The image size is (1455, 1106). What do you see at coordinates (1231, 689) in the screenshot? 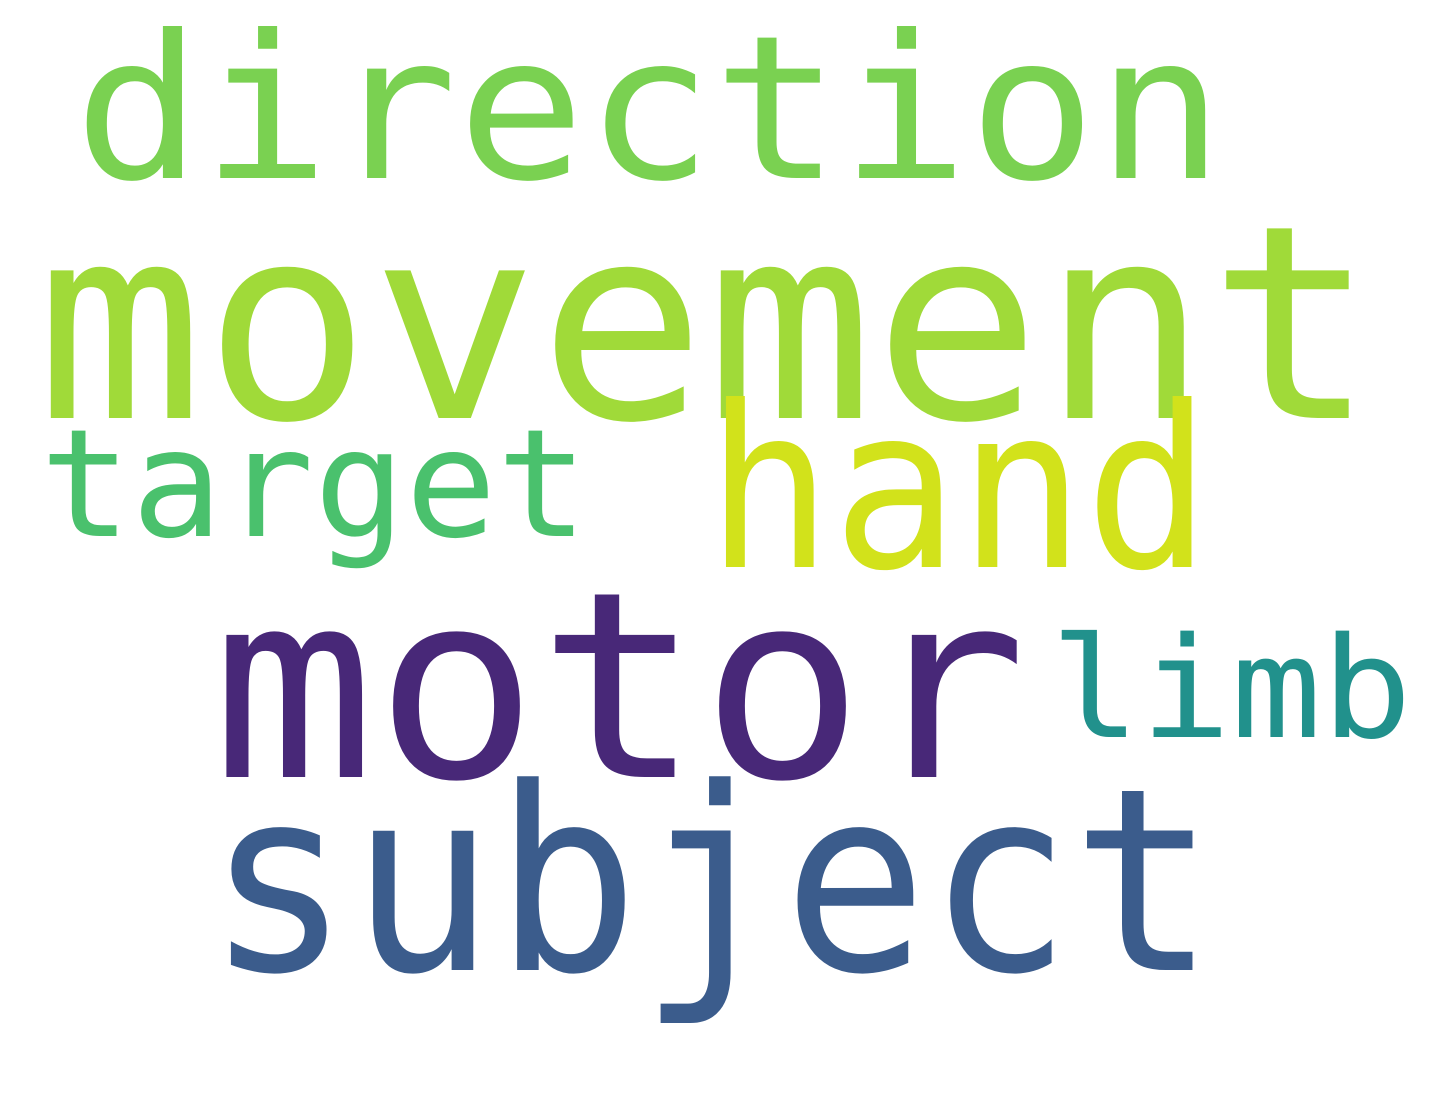
I see `word-limb: limb` at bounding box center [1231, 689].